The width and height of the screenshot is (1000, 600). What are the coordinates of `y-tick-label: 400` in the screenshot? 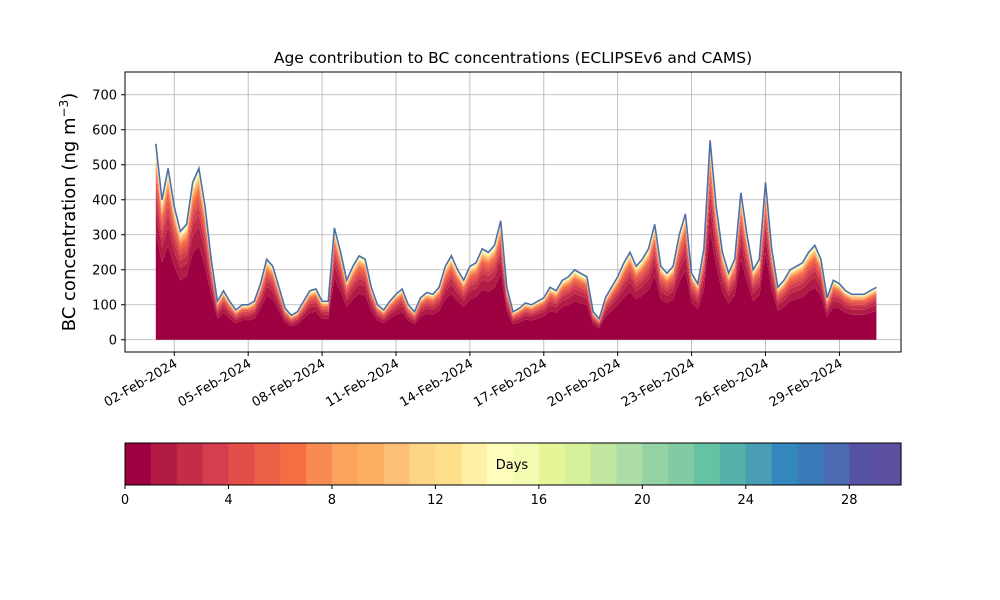 It's located at (104, 200).